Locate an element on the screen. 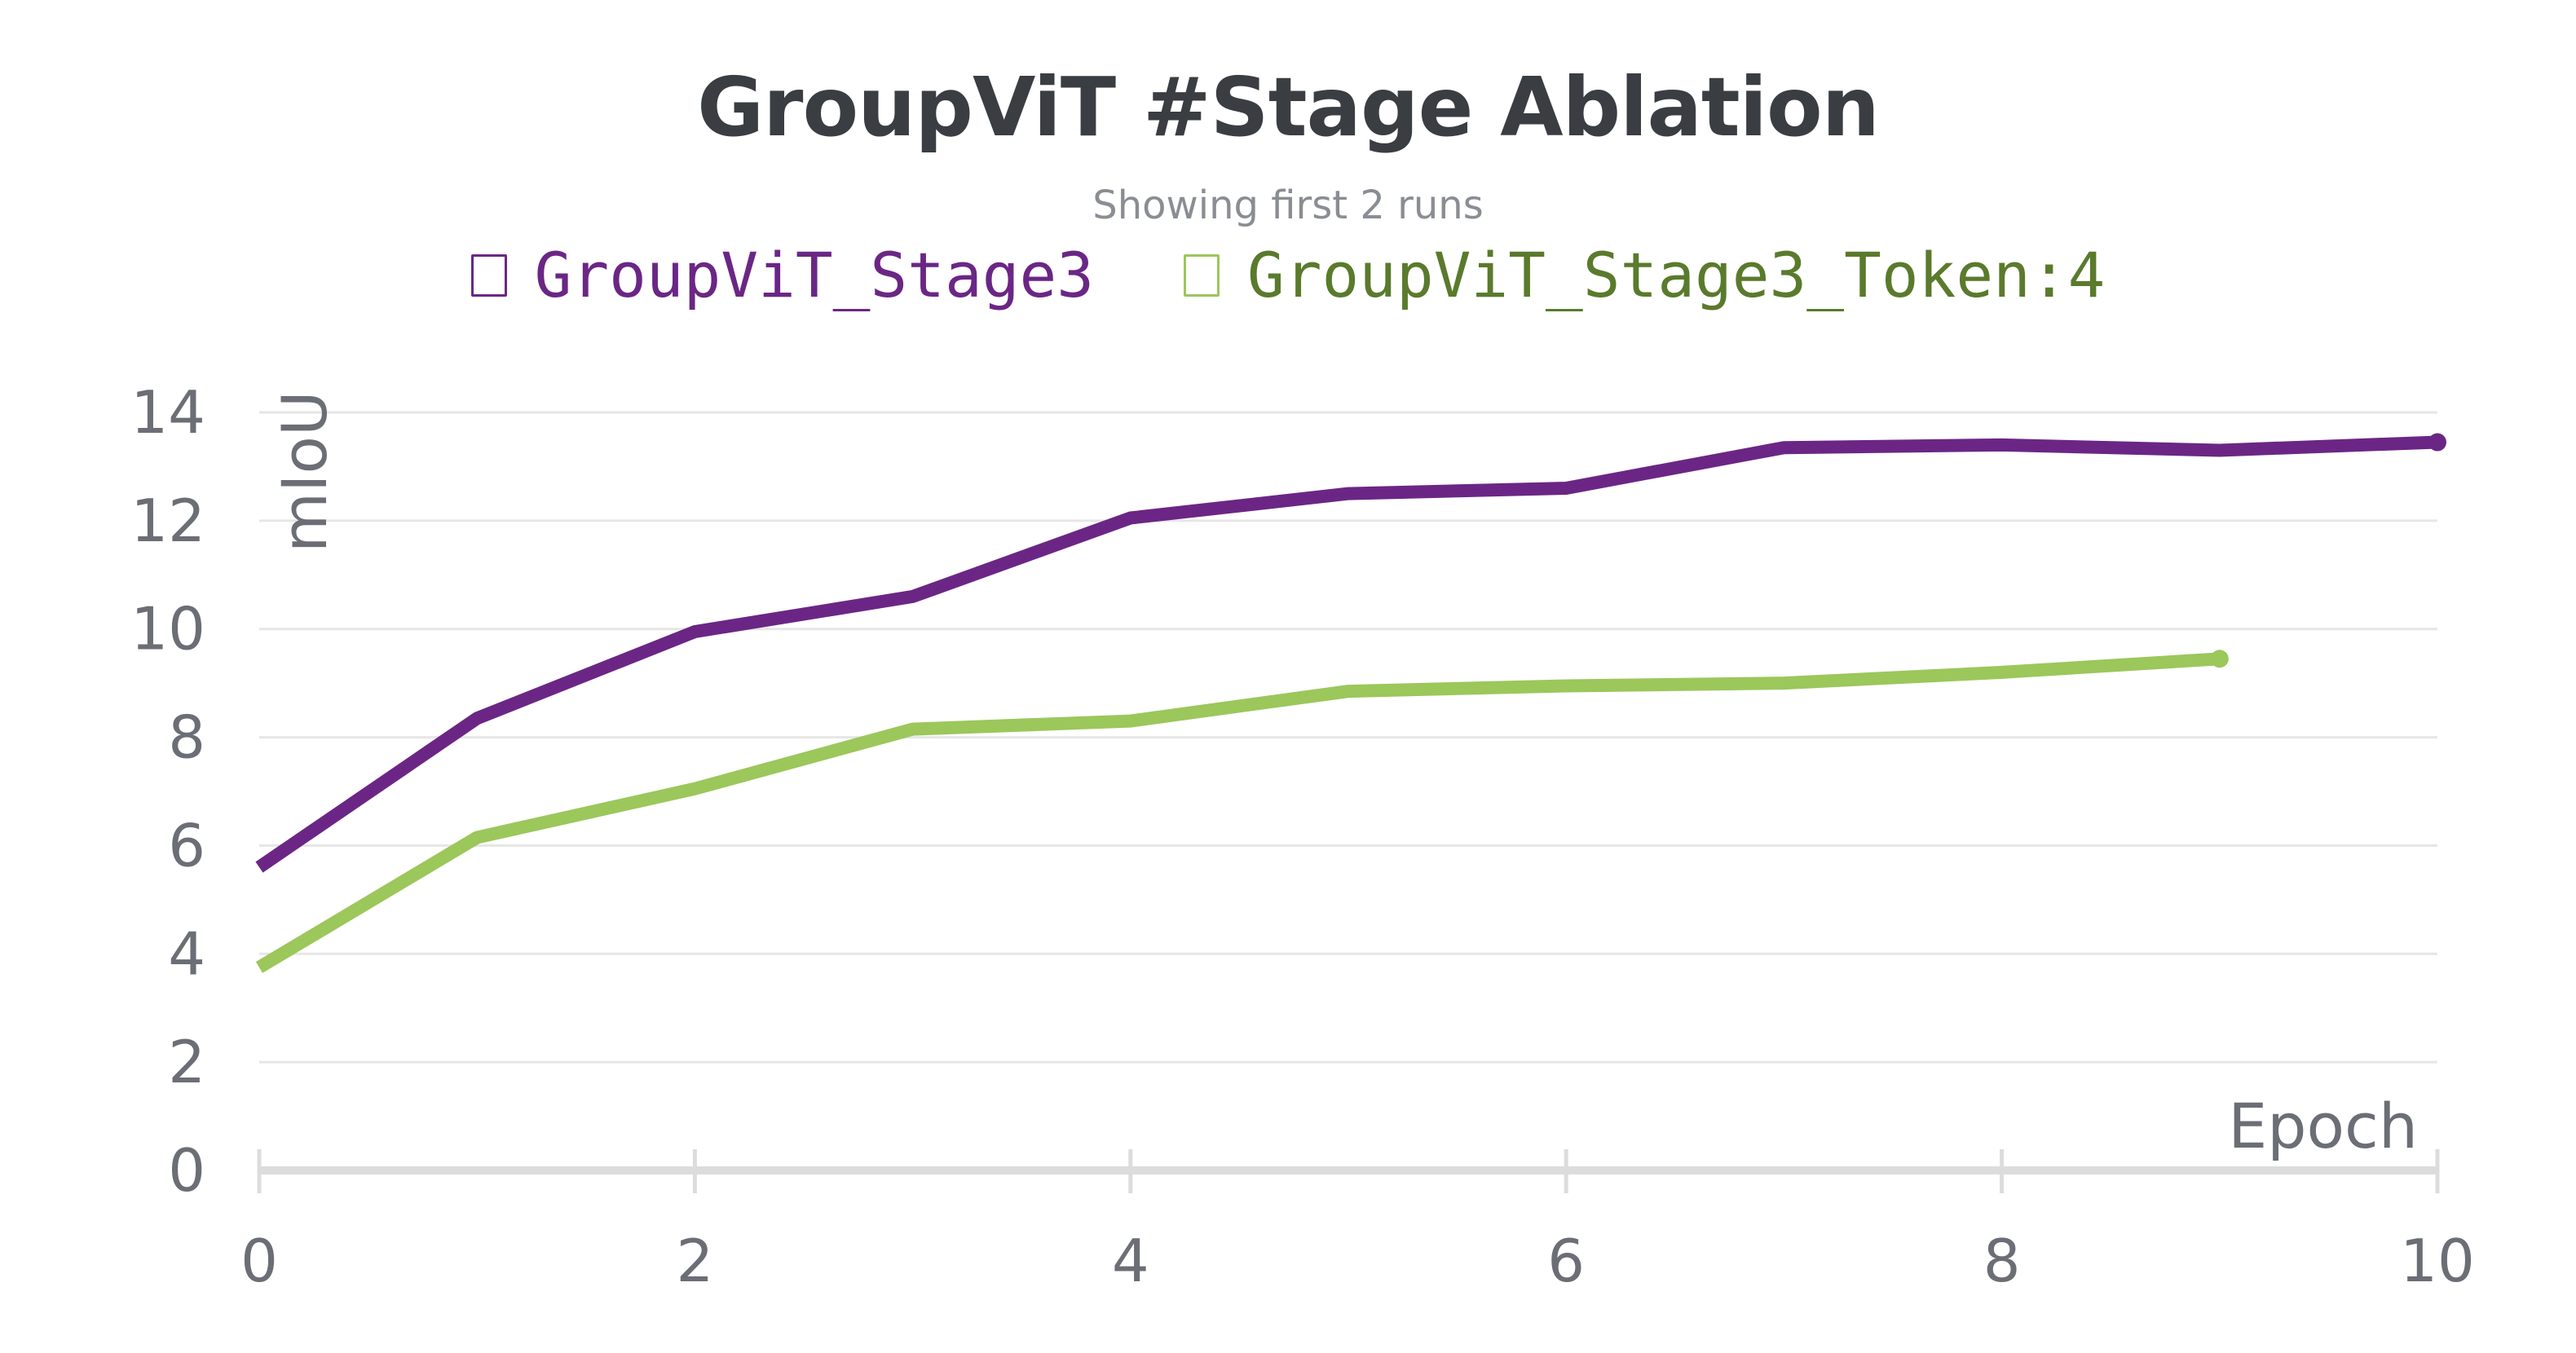  y-tick-label-4: 4 is located at coordinates (186, 953).